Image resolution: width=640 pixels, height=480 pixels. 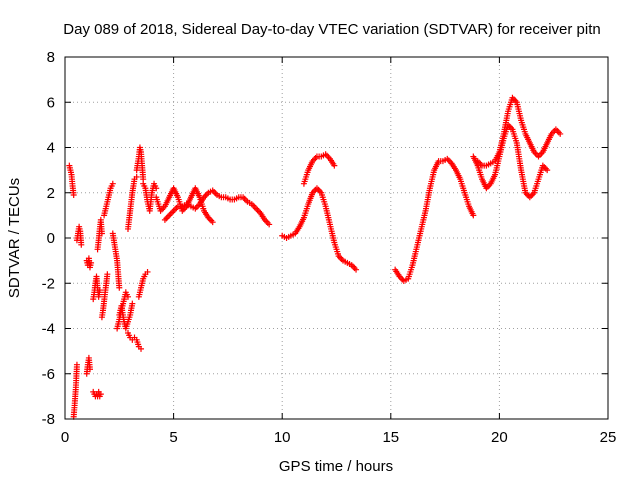 I want to click on y-tick-label: -6, so click(x=48, y=374).